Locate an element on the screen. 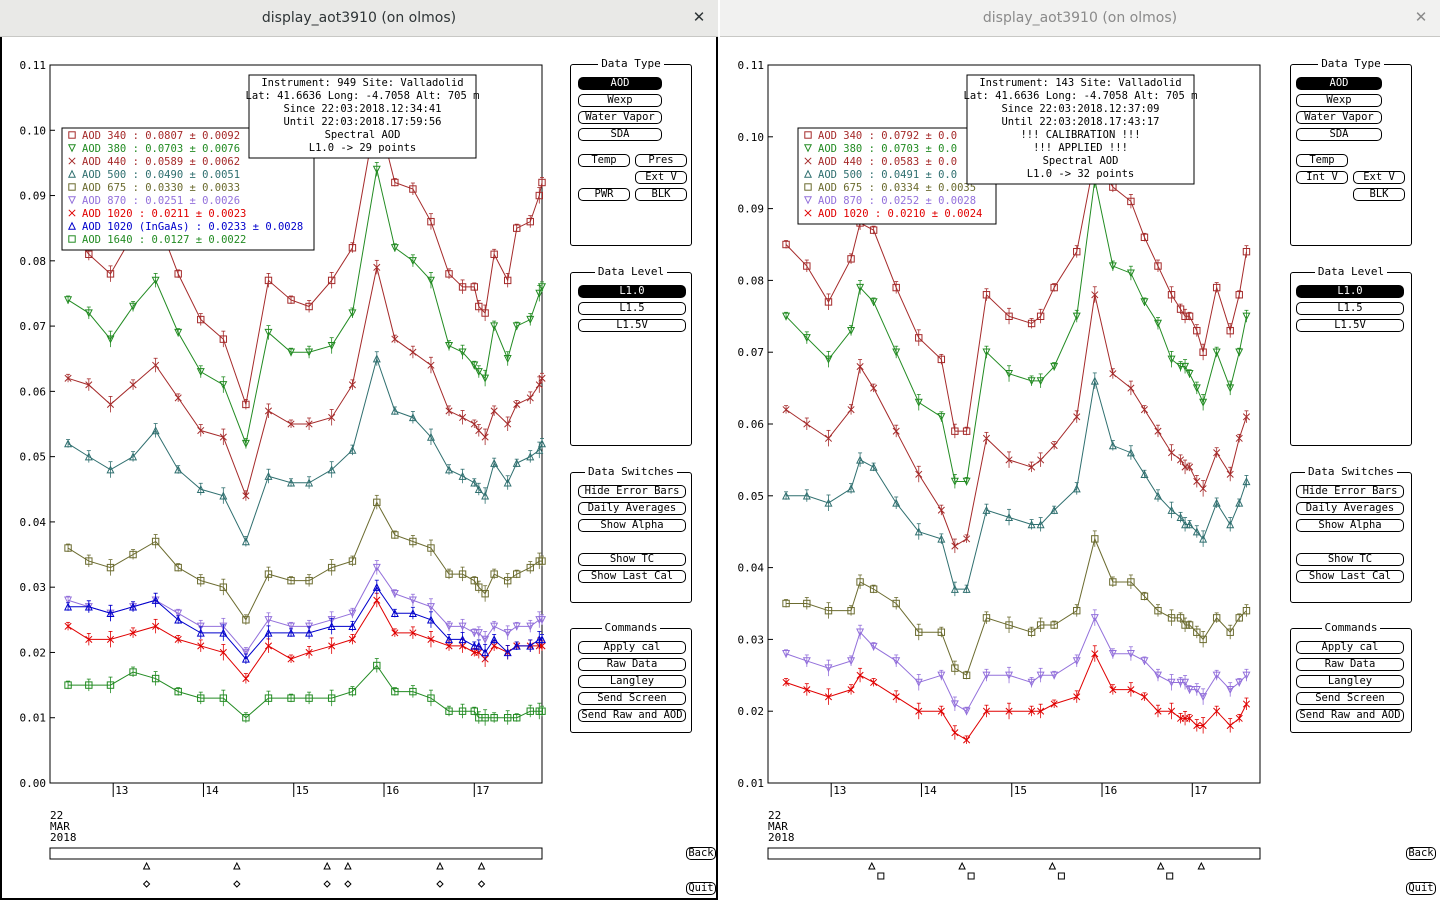  date-label: 2018 is located at coordinates (63, 837).